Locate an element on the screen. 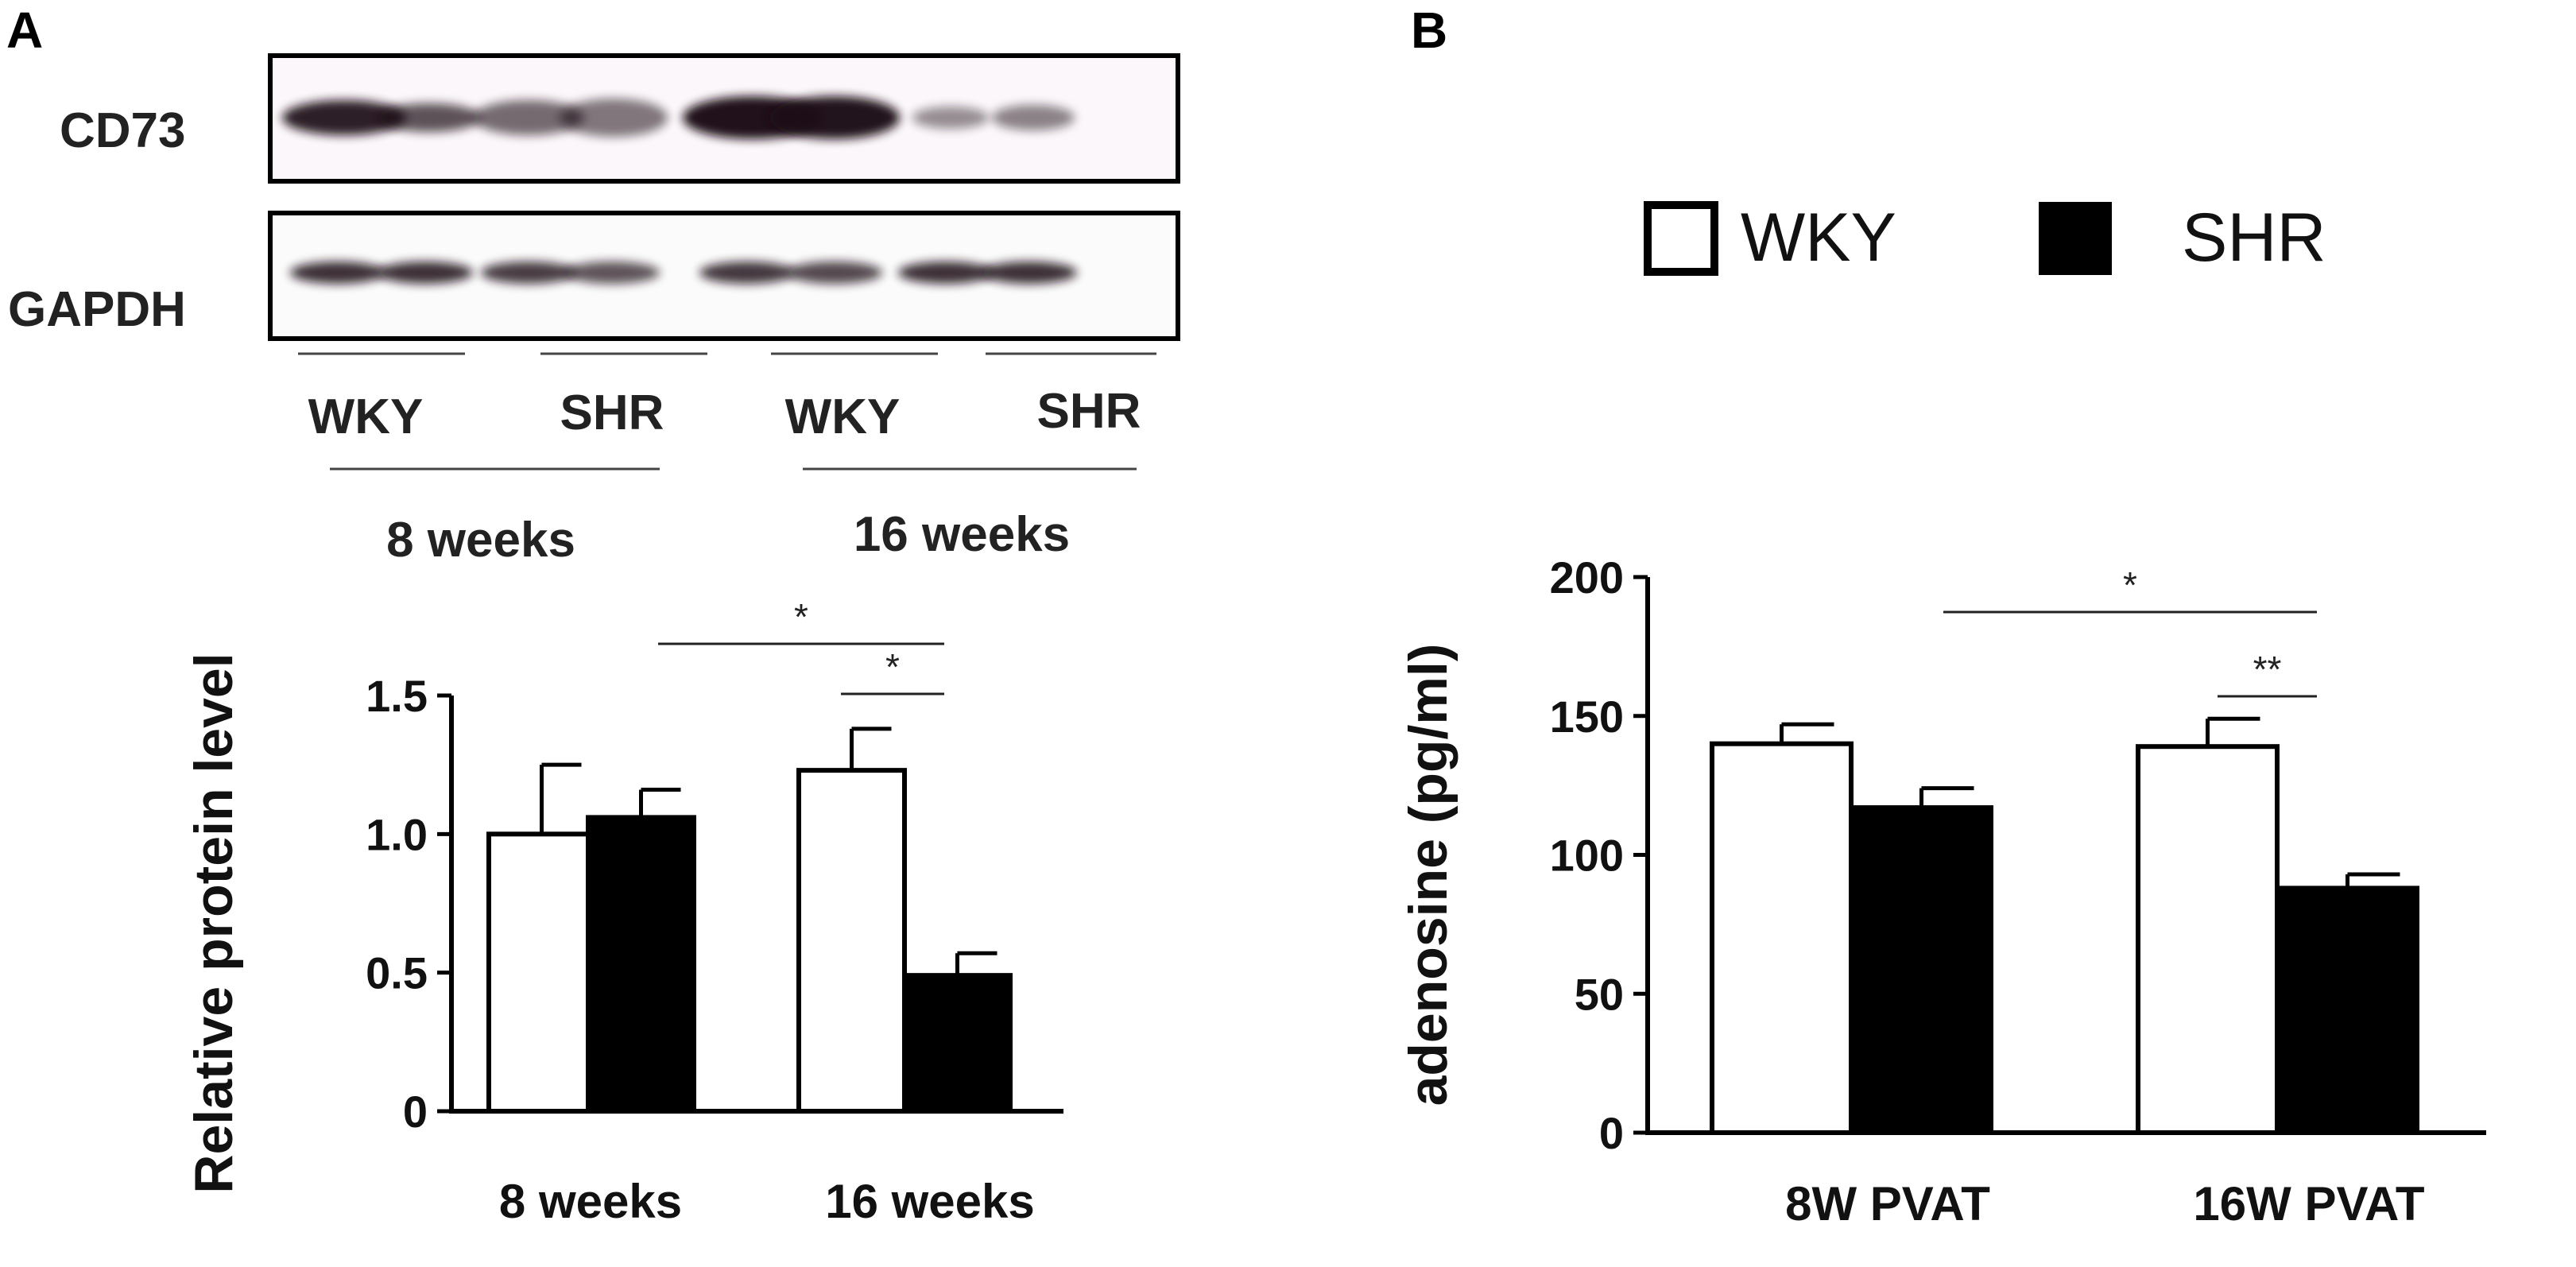 This screenshot has width=2576, height=1267. legend-label-shr: SHR is located at coordinates (2254, 238).